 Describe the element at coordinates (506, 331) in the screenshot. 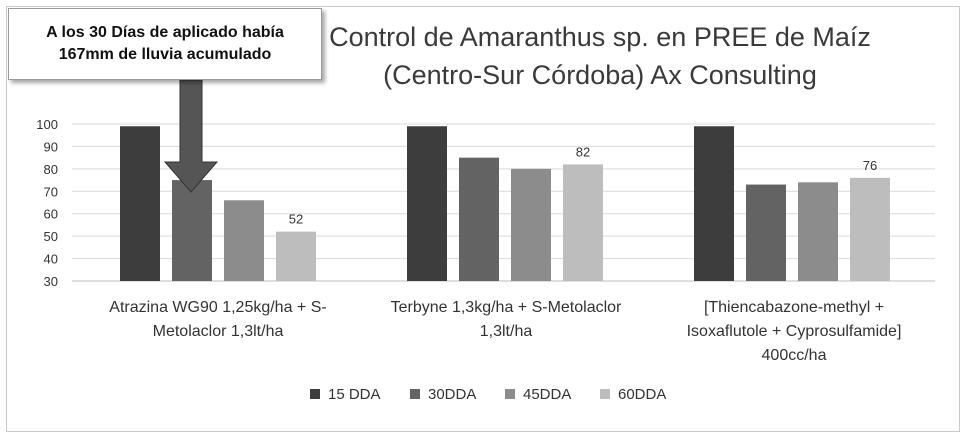

I see `category-label-line: 1,3lt/ha` at that location.